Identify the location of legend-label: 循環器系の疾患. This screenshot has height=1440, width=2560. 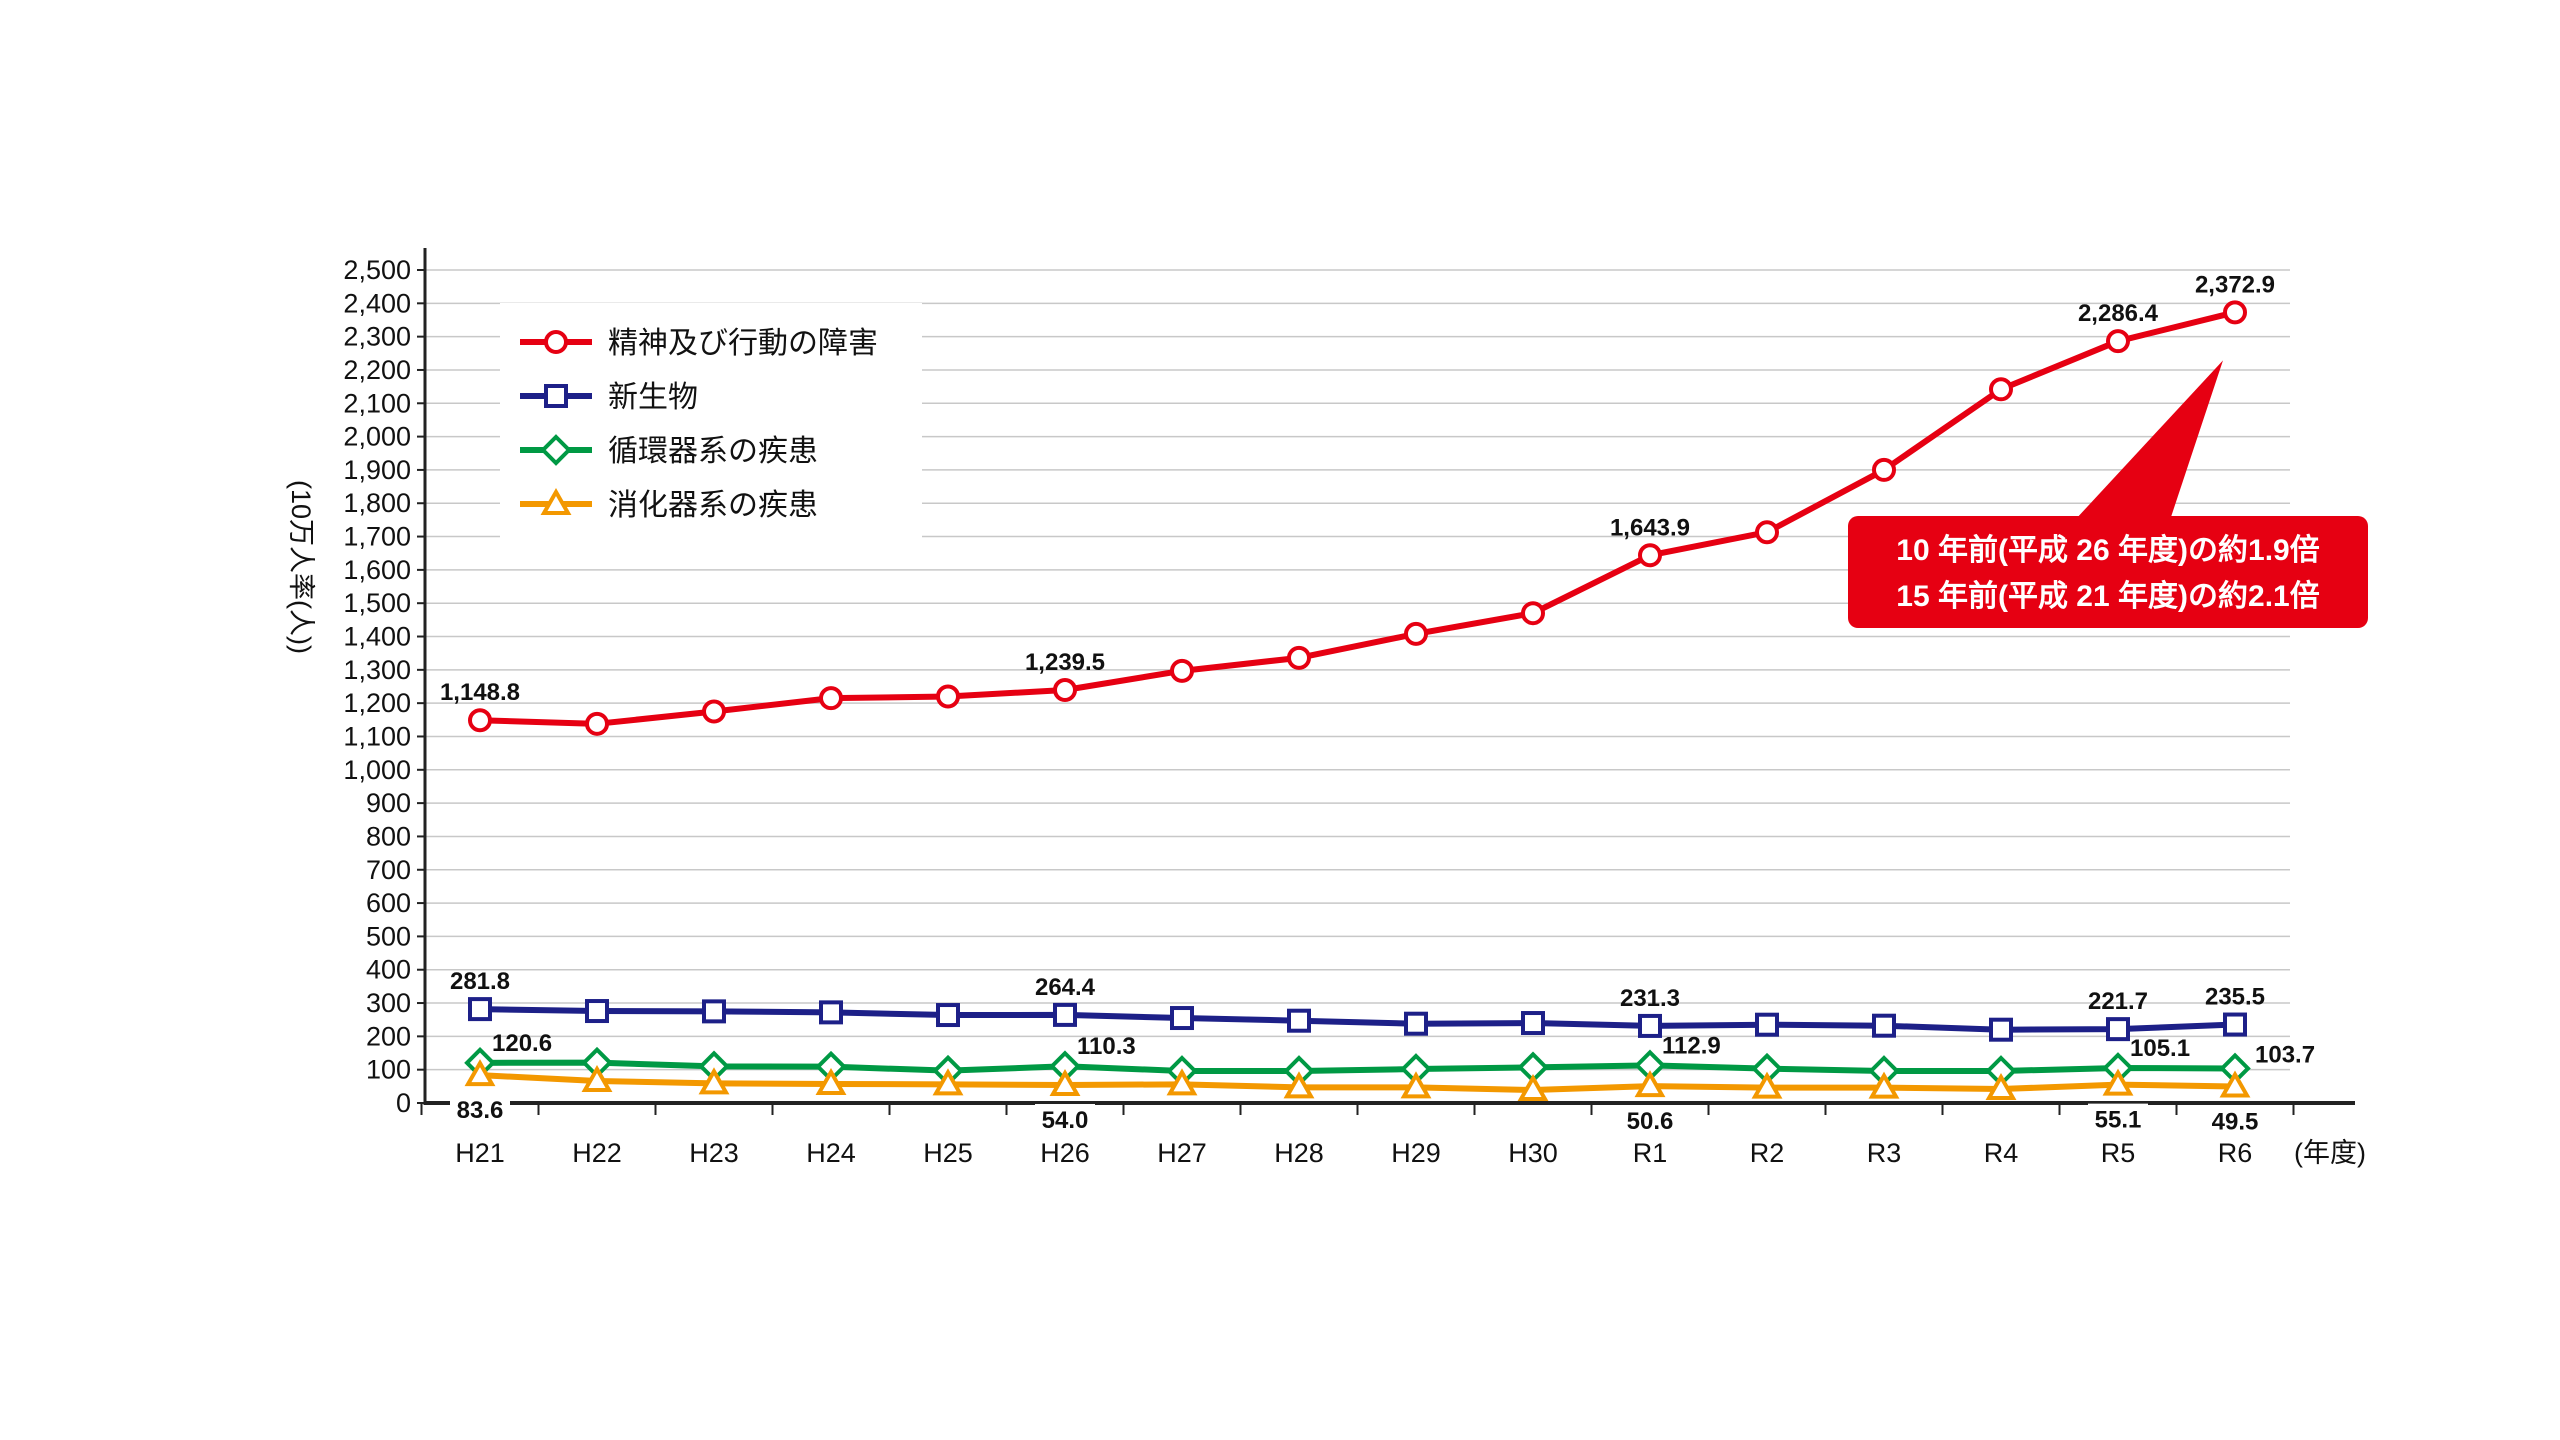
(713, 451).